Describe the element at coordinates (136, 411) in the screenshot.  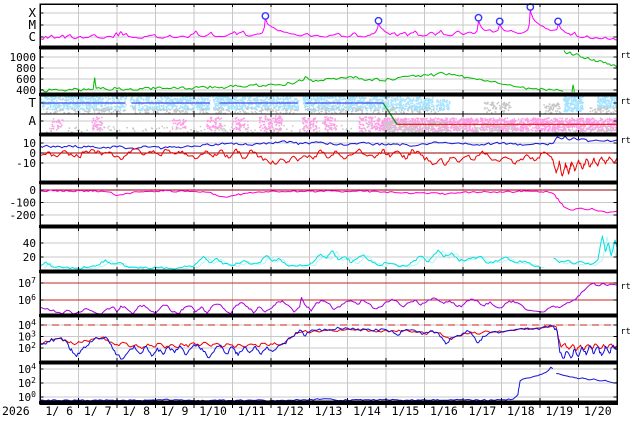
I see `x-tick-label: 1/ 8` at that location.